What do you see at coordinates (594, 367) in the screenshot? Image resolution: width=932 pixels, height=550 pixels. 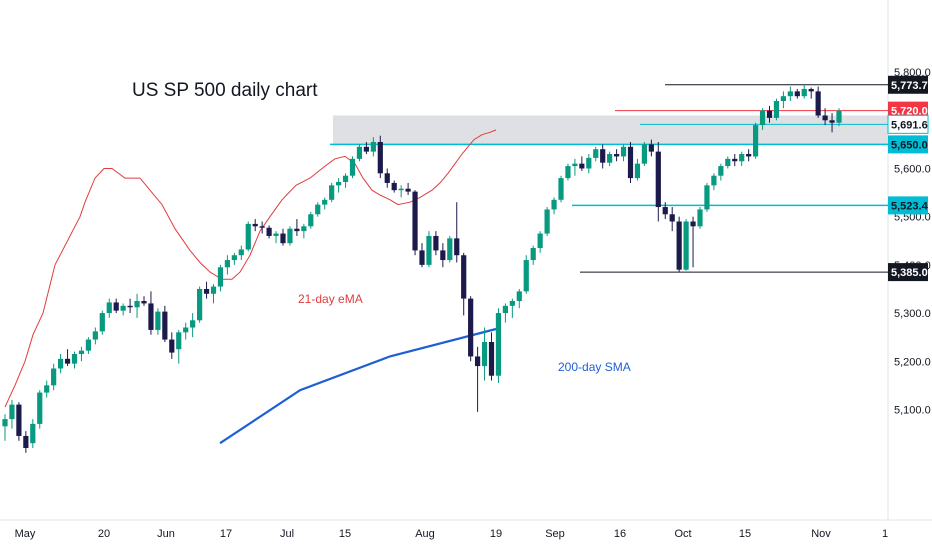 I see `sma200-annotation: 200-day SMA` at bounding box center [594, 367].